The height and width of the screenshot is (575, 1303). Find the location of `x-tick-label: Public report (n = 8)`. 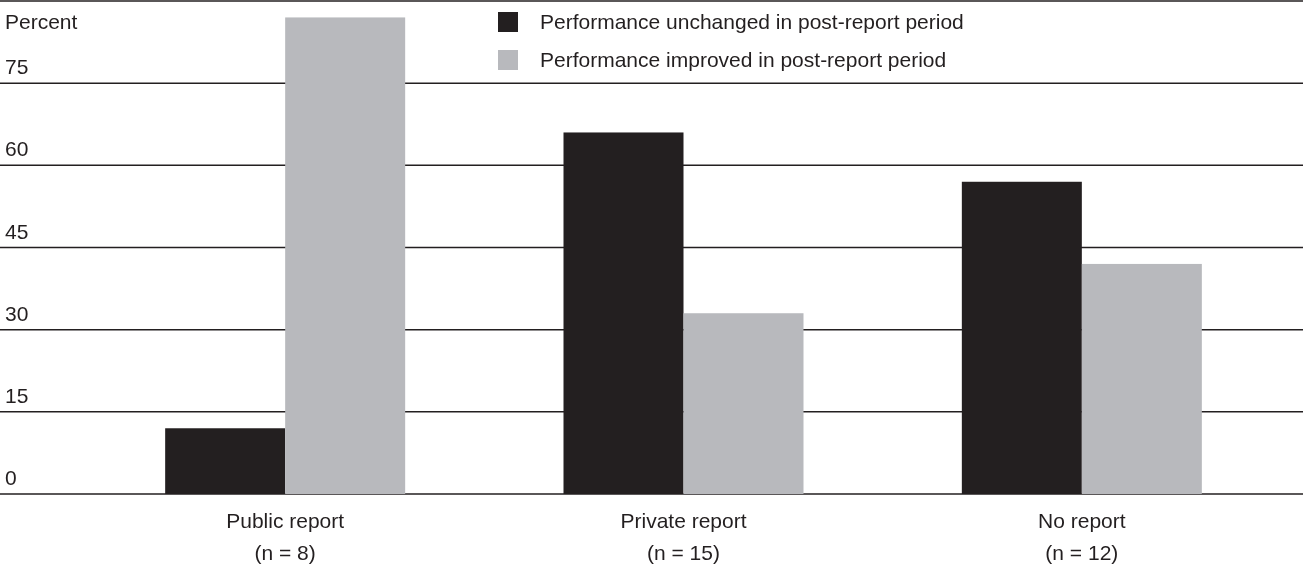

x-tick-label: Public report (n = 8) is located at coordinates (285, 536).